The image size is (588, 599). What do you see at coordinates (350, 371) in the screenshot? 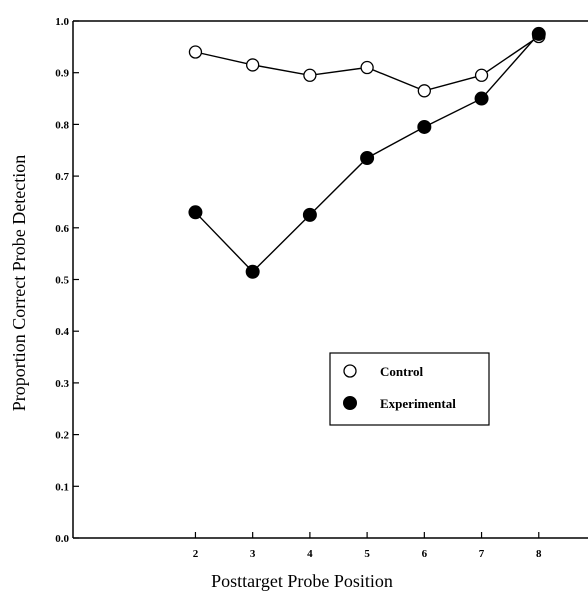
I see `legend-control-marker` at bounding box center [350, 371].